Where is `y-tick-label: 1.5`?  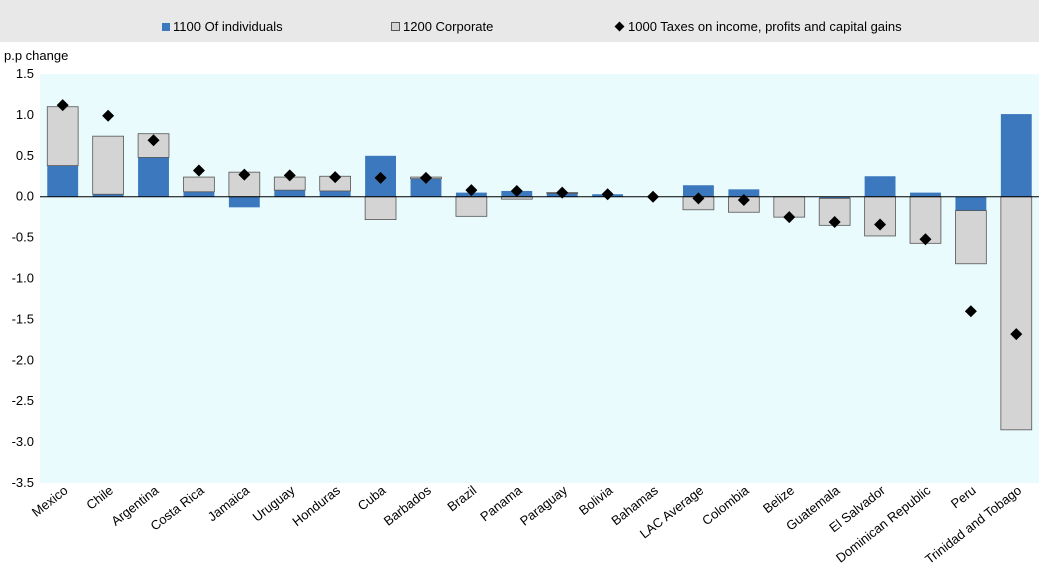
y-tick-label: 1.5 is located at coordinates (25, 73).